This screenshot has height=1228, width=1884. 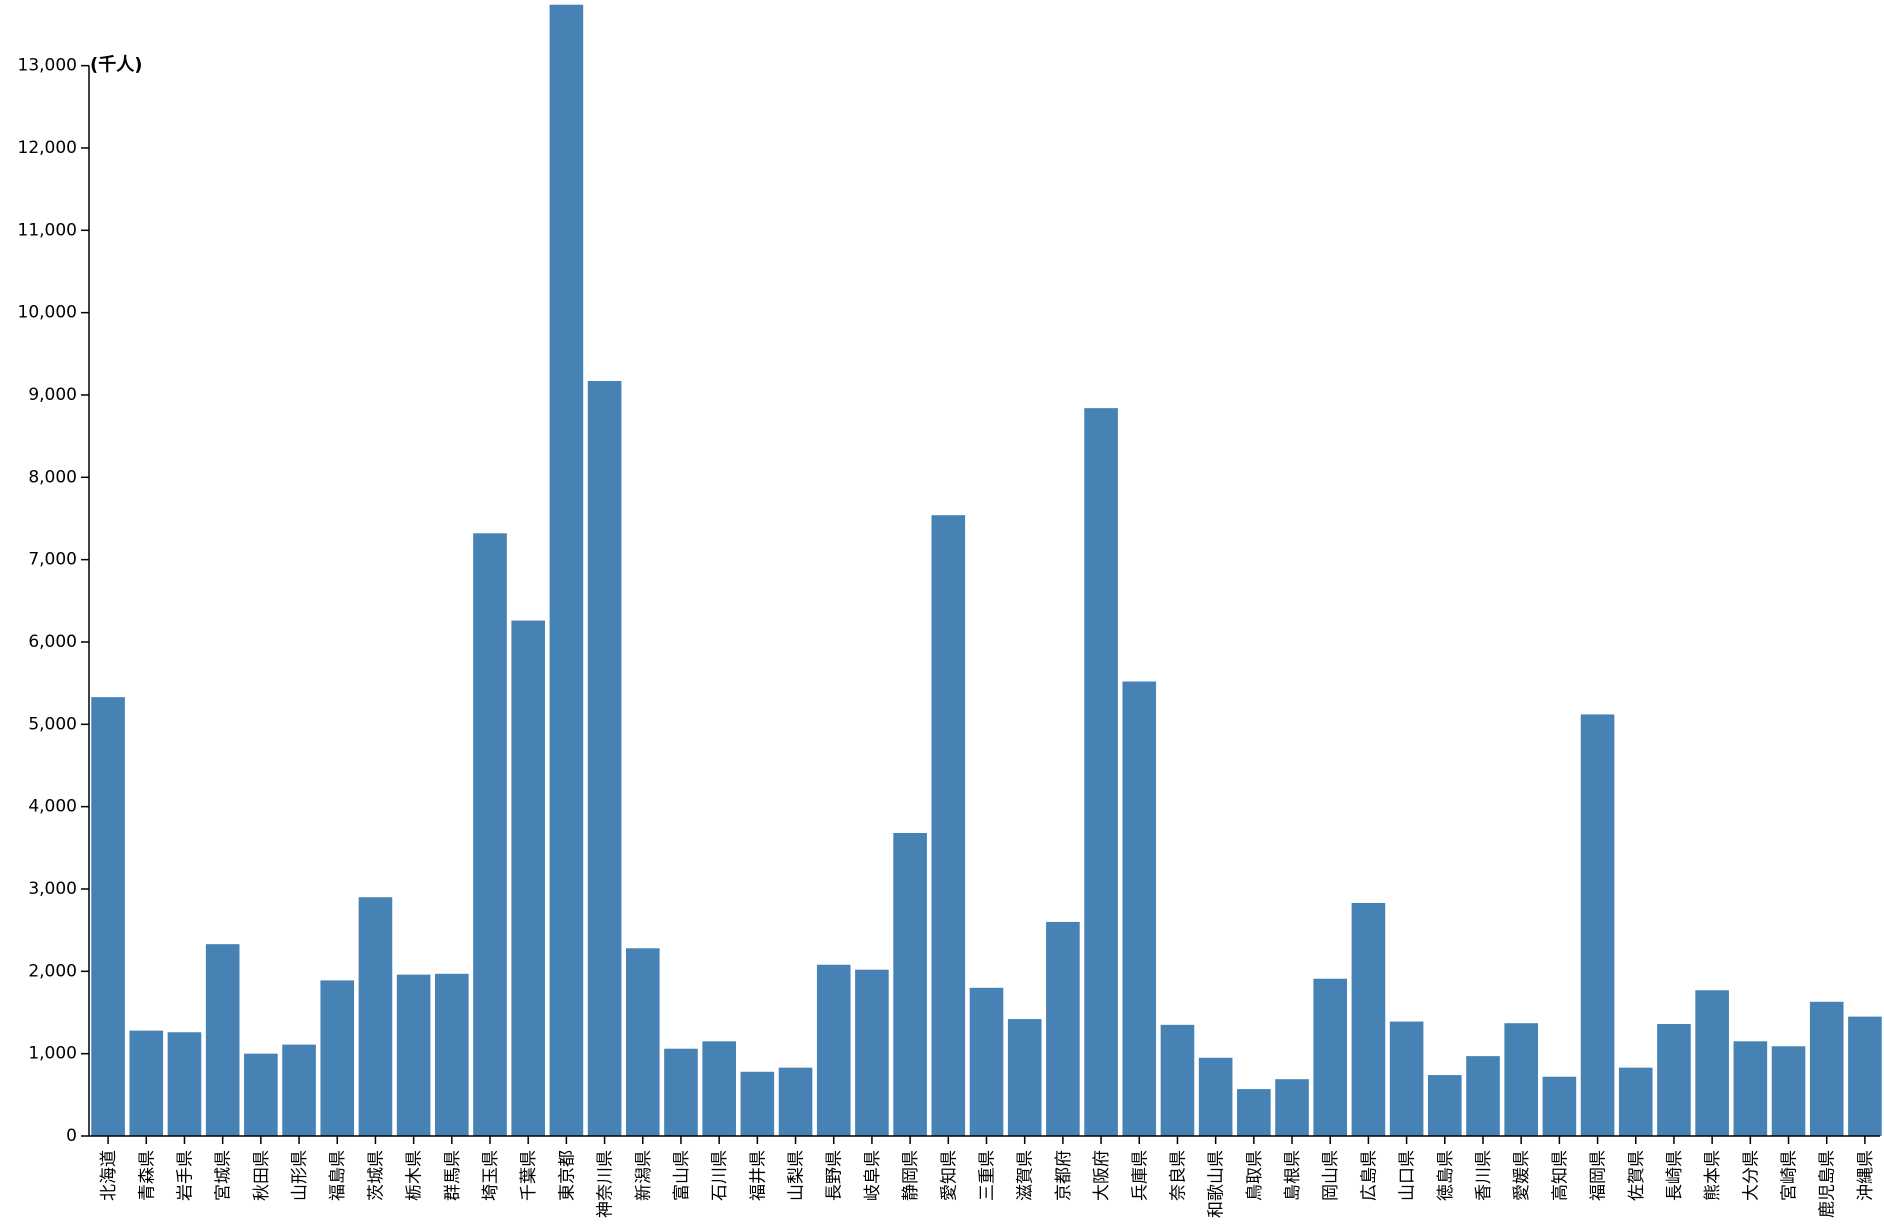 What do you see at coordinates (1866, 1175) in the screenshot?
I see `x-category-label: 沖縄県` at bounding box center [1866, 1175].